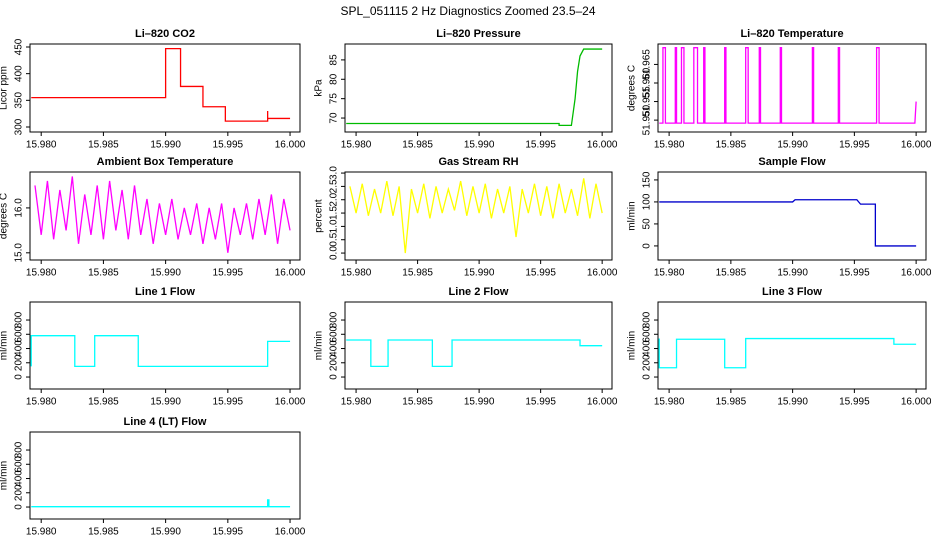  What do you see at coordinates (165, 34) in the screenshot?
I see `panel-title: Li–820 CO2` at bounding box center [165, 34].